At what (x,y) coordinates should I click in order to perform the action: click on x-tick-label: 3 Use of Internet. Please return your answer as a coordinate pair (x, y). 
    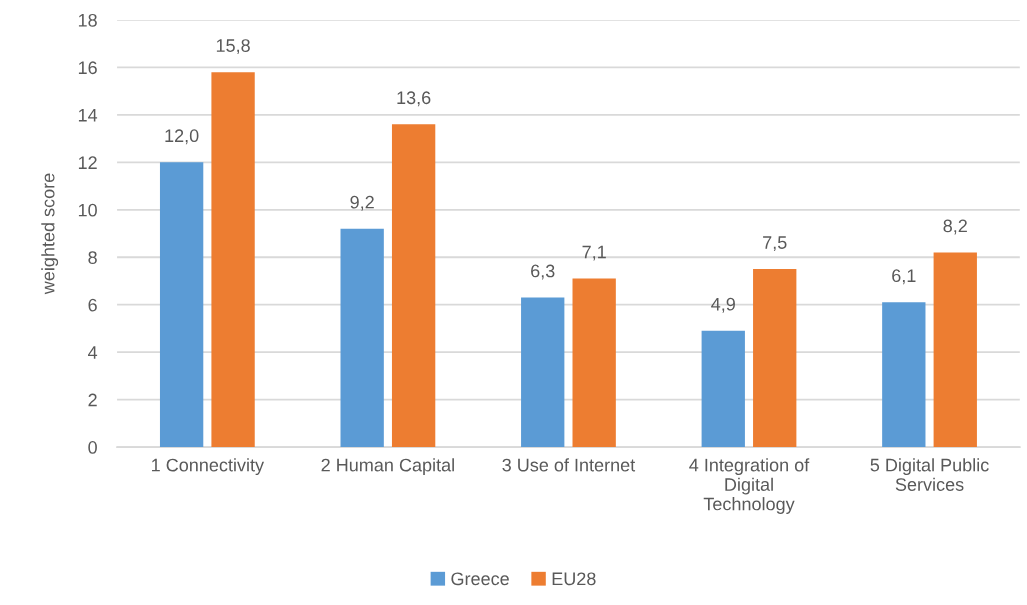
    Looking at the image, I should click on (569, 465).